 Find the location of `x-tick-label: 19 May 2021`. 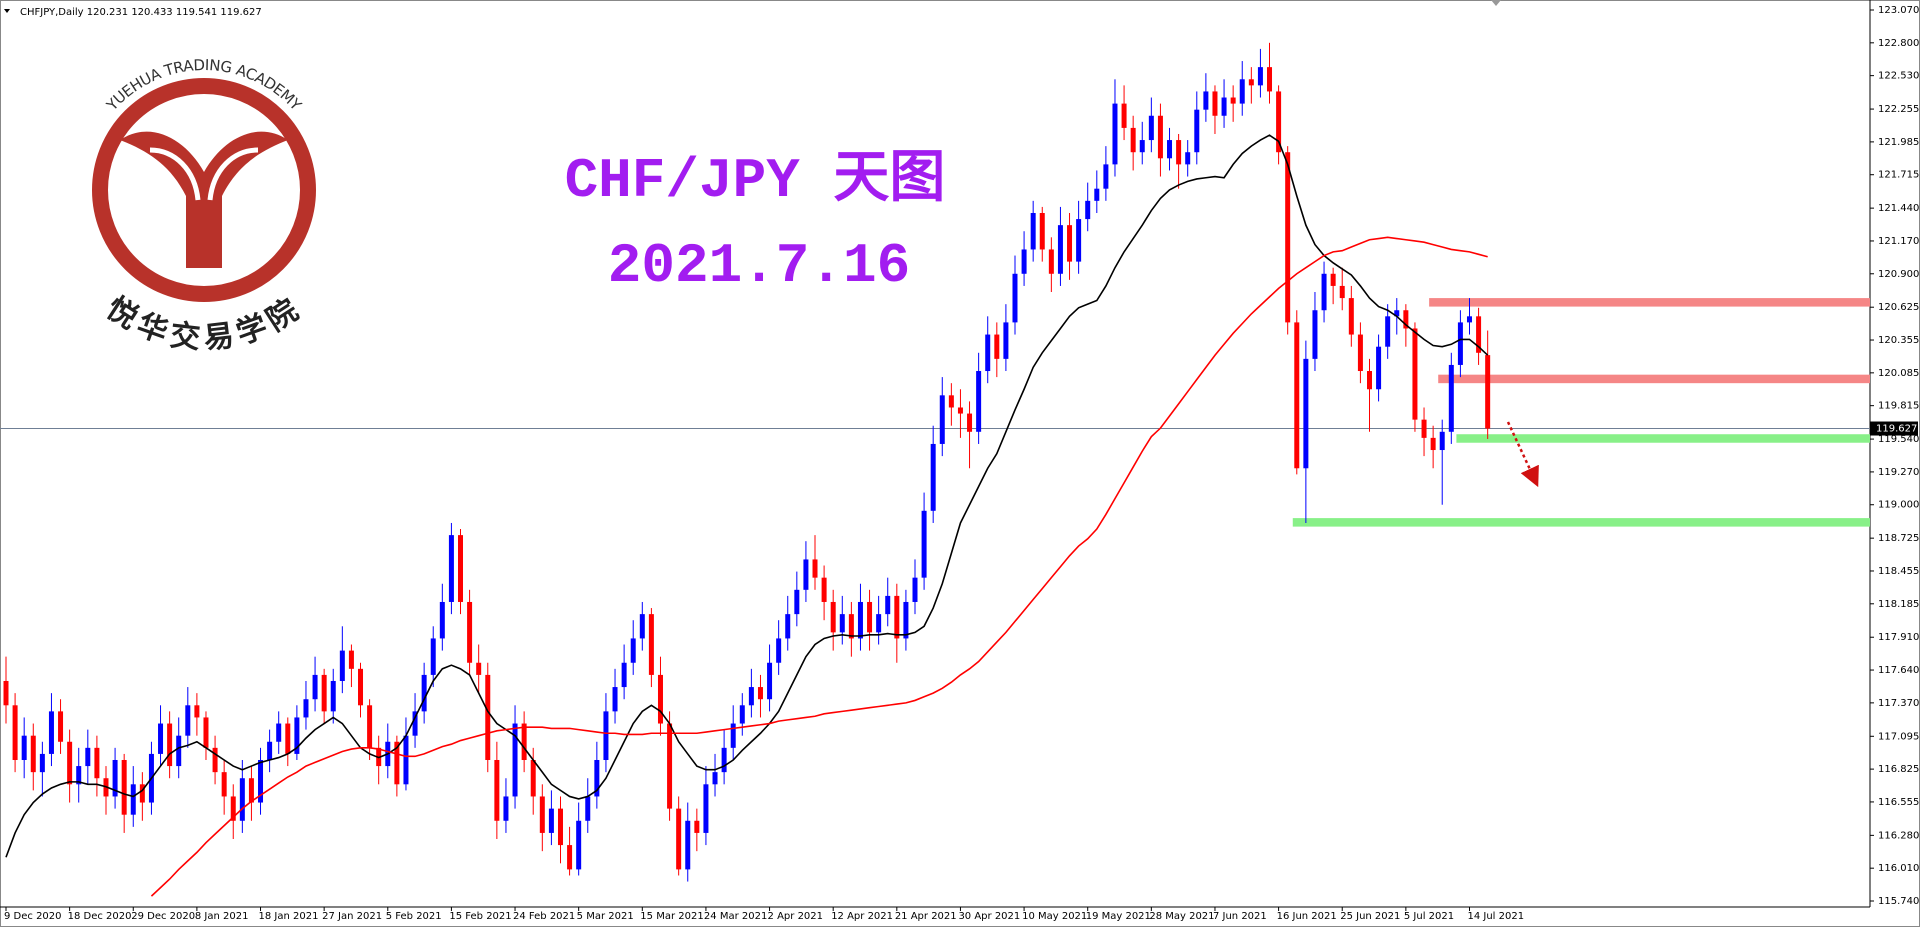

x-tick-label: 19 May 2021 is located at coordinates (1118, 916).